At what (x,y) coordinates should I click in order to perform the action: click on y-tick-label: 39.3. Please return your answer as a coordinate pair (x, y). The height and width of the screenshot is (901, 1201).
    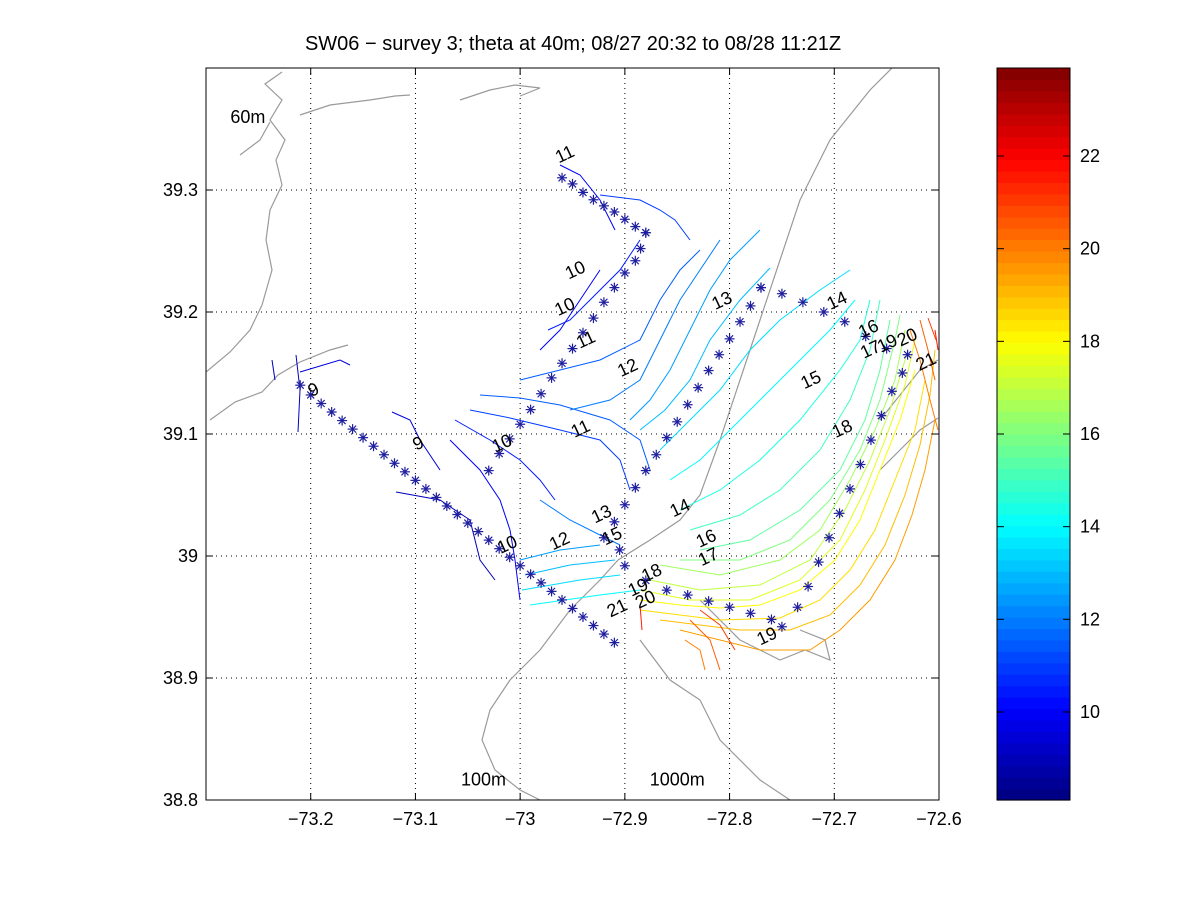
    Looking at the image, I should click on (180, 190).